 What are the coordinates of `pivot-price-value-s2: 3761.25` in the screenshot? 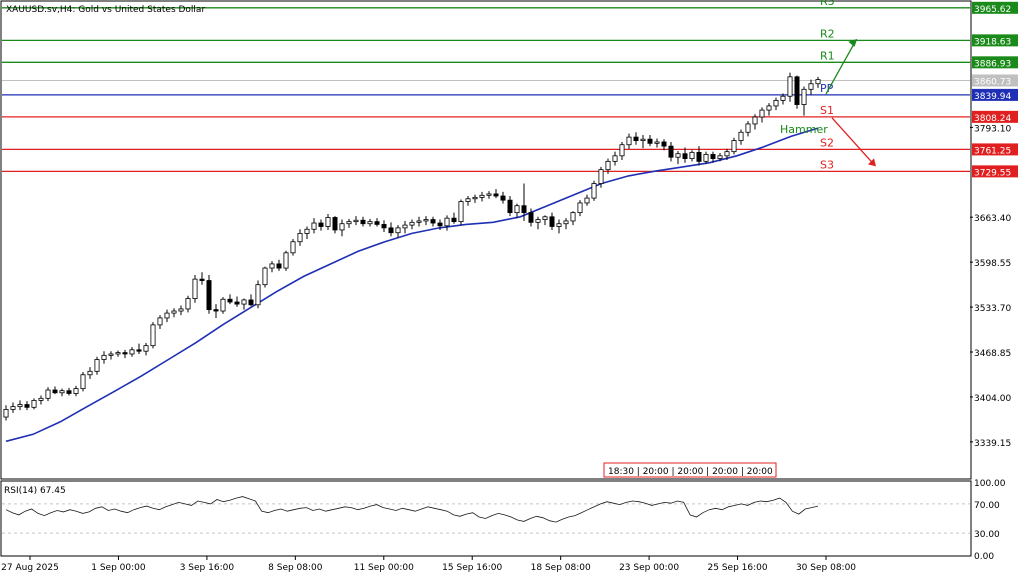 It's located at (992, 151).